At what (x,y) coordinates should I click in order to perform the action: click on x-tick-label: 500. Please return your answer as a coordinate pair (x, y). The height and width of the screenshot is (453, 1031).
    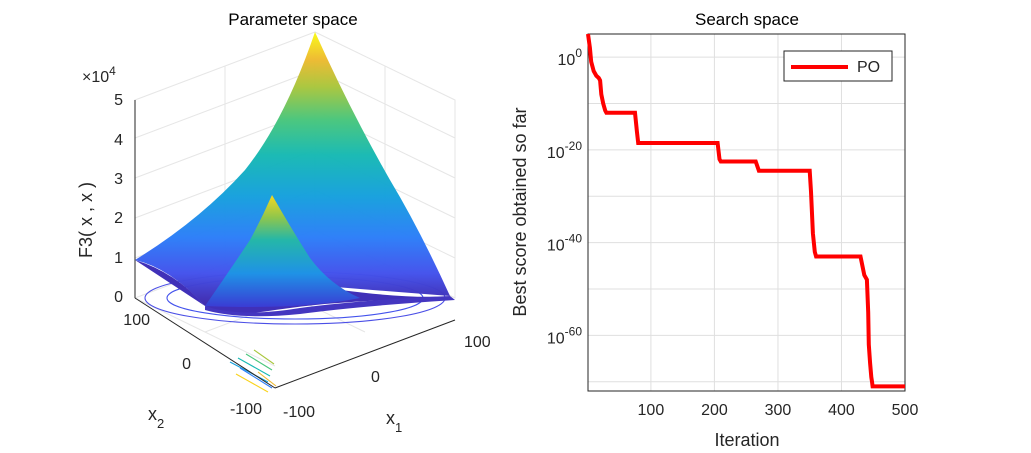
    Looking at the image, I should click on (905, 410).